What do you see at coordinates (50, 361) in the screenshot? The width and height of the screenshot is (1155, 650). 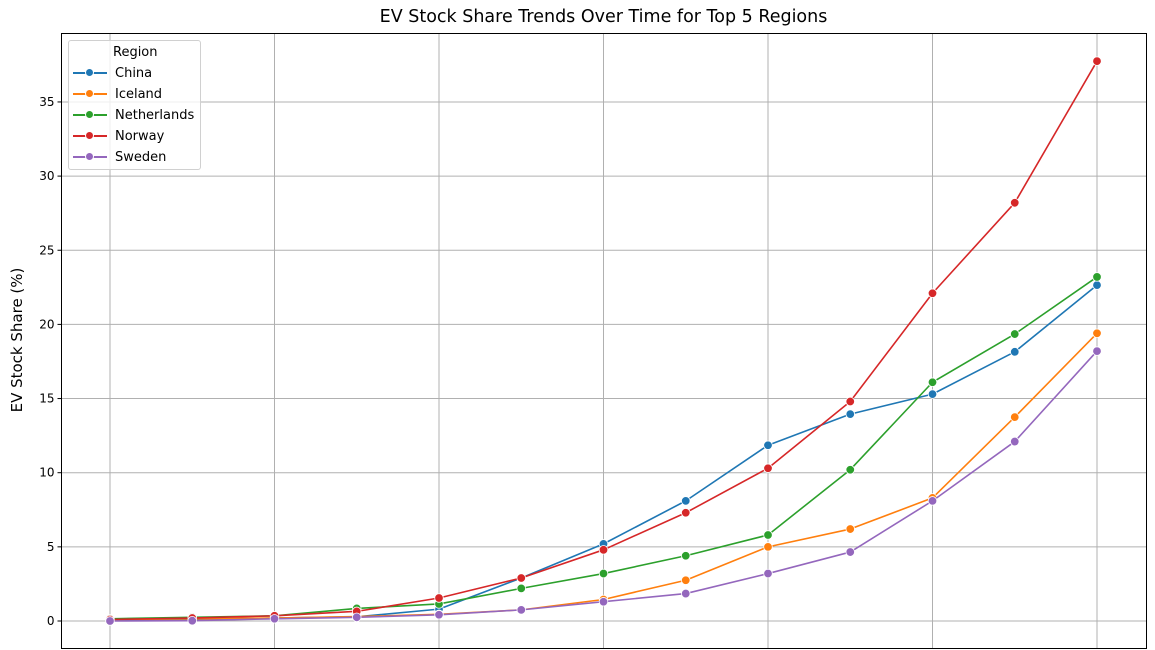 I see `y-axis-ticks: 0 5 10 15 20 25 30 35` at bounding box center [50, 361].